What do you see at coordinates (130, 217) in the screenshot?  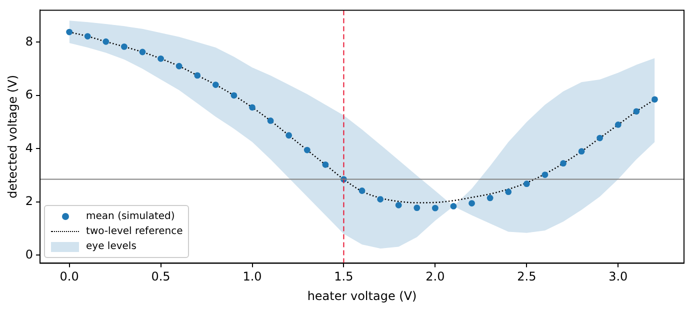 I see `legend-label: mean (simulated)` at bounding box center [130, 217].